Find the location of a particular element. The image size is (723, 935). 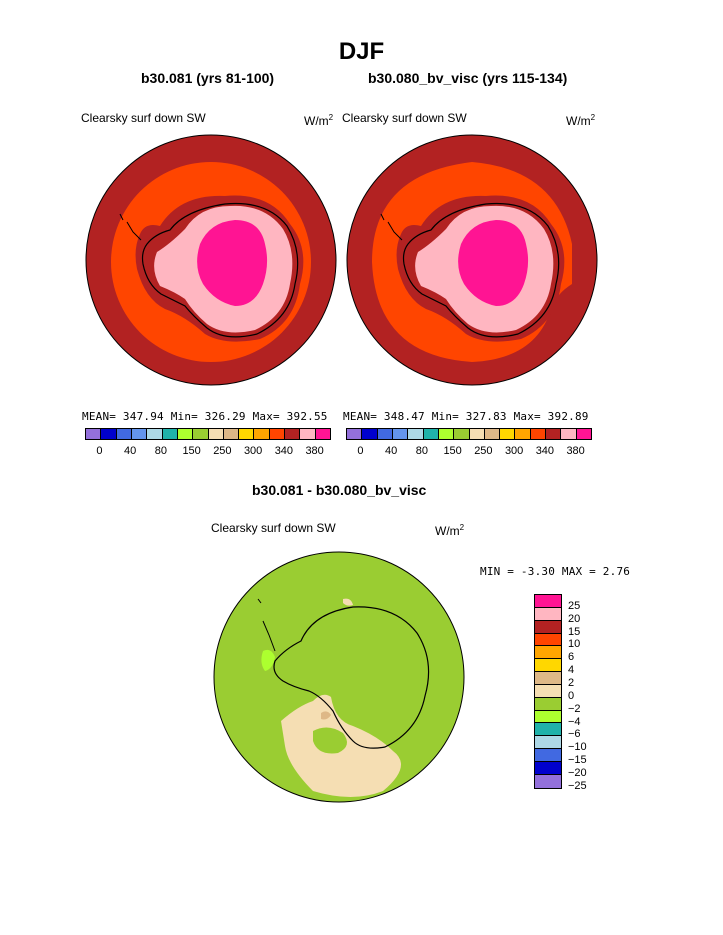

colorbar-tick-label: 4 is located at coordinates (571, 670).